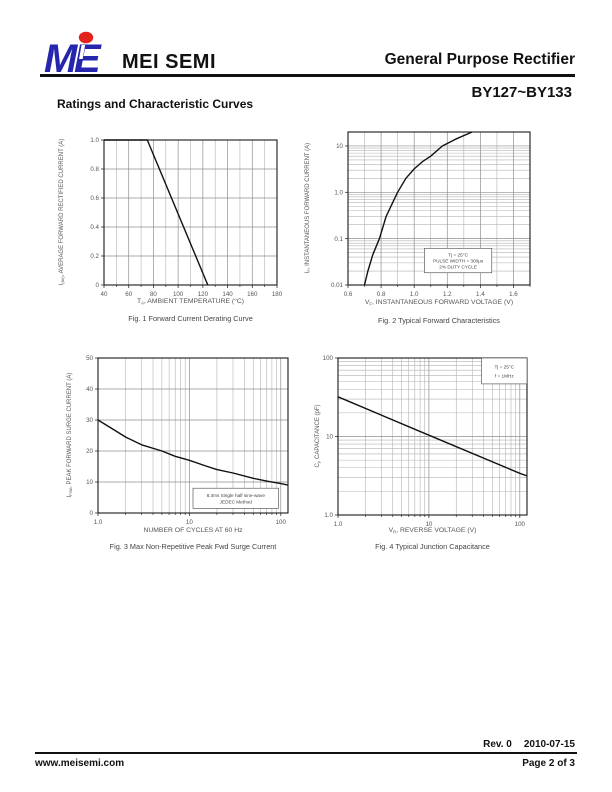  I want to click on svg-text: 30, so click(89, 420).